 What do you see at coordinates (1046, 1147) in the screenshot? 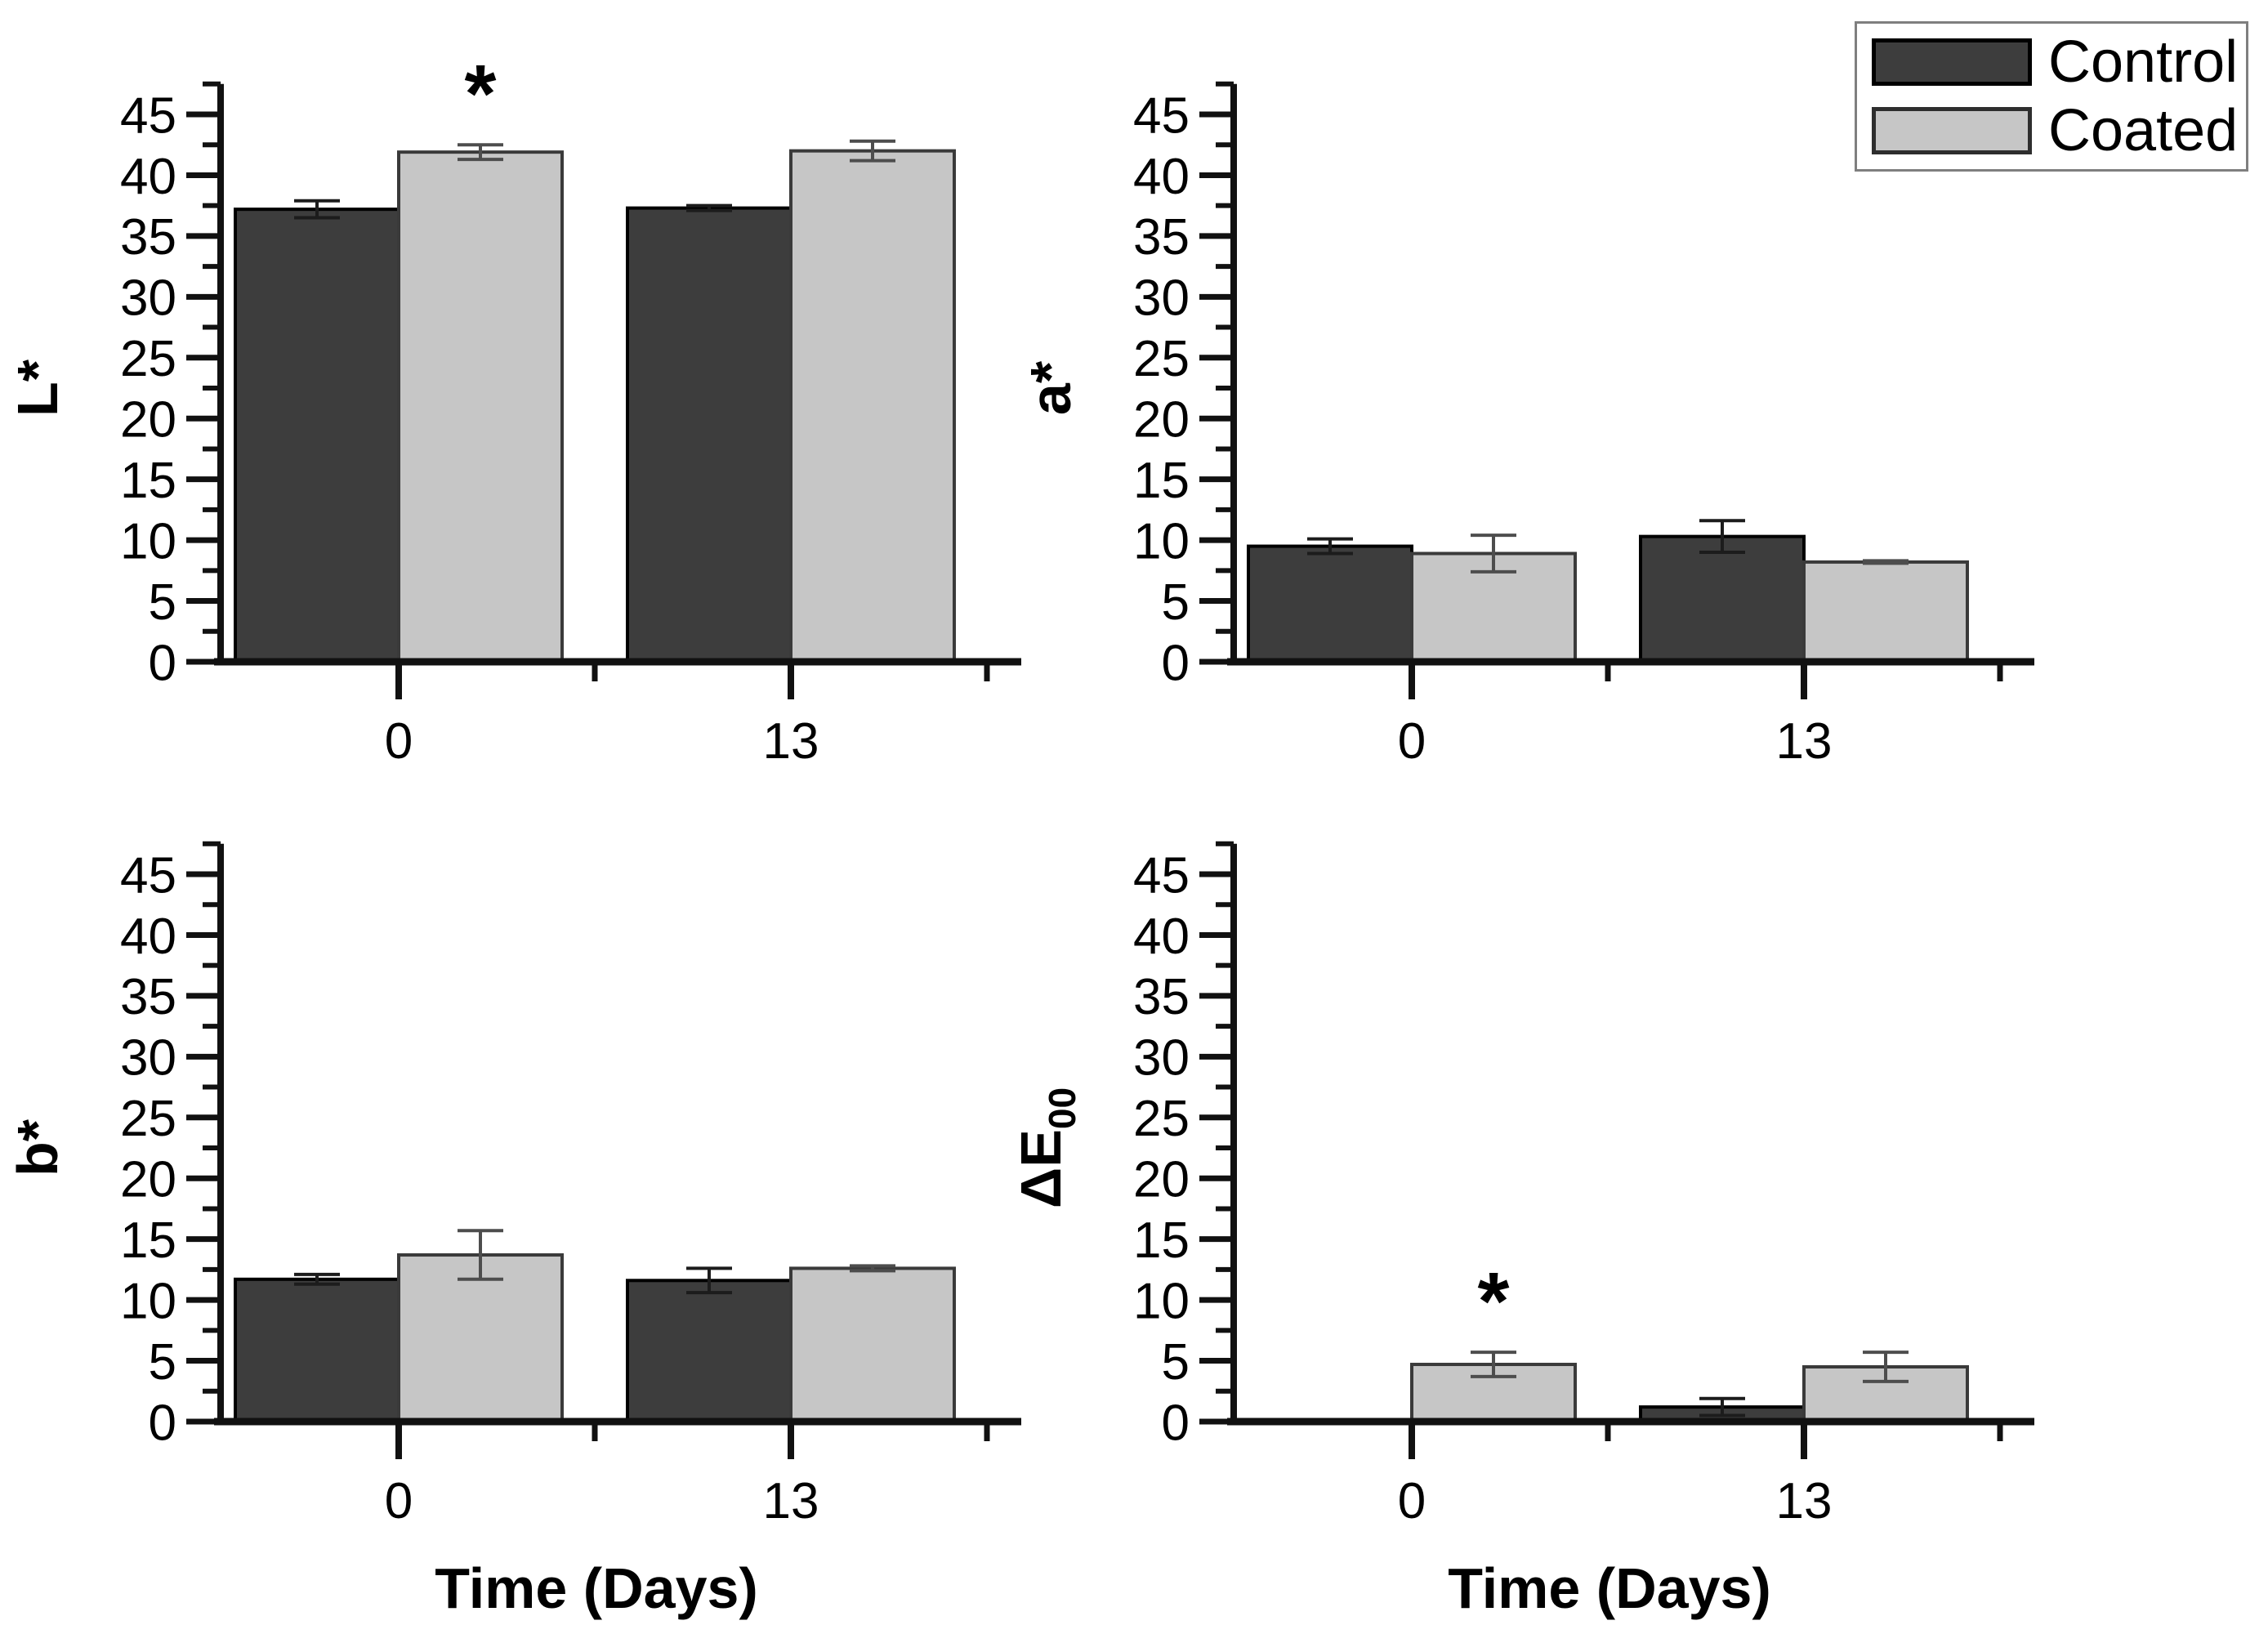
I see `y-axis-title: ΔE00` at bounding box center [1046, 1147].